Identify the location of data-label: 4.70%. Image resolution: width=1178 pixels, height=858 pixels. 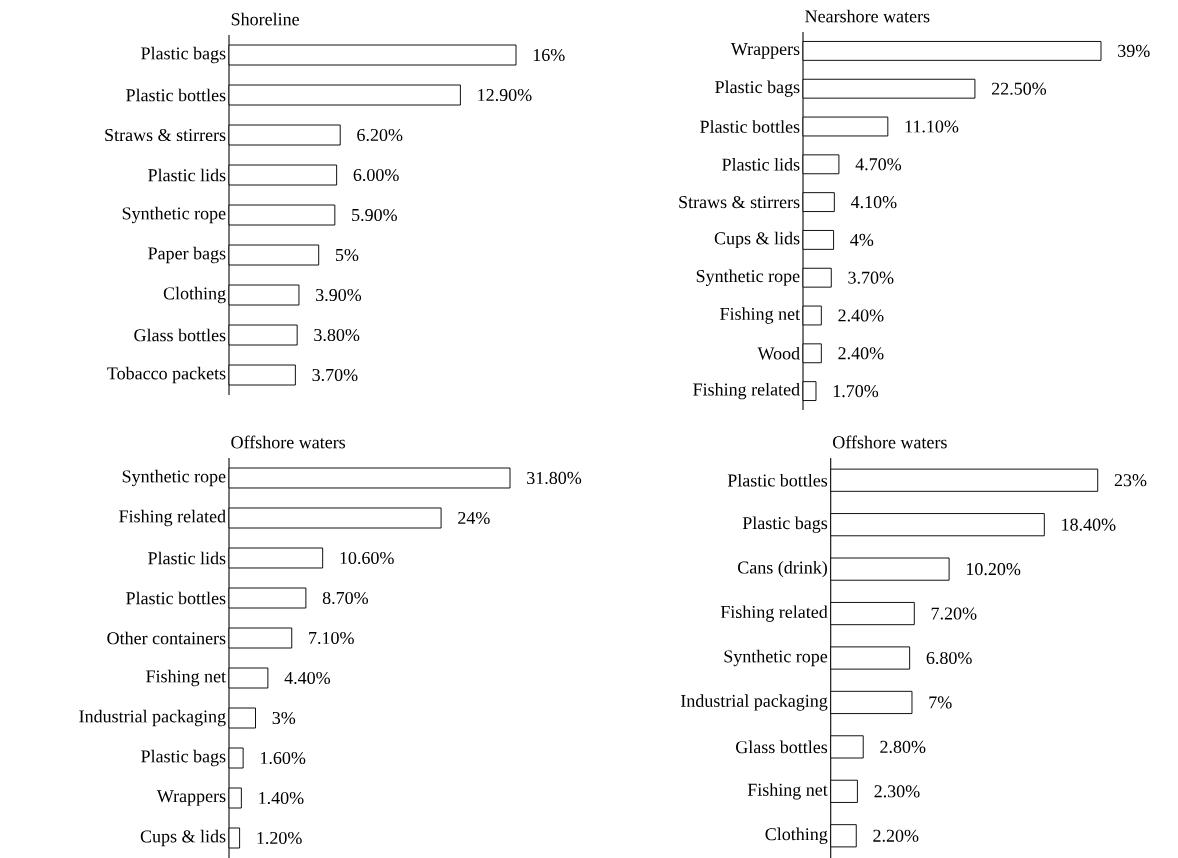
(878, 164).